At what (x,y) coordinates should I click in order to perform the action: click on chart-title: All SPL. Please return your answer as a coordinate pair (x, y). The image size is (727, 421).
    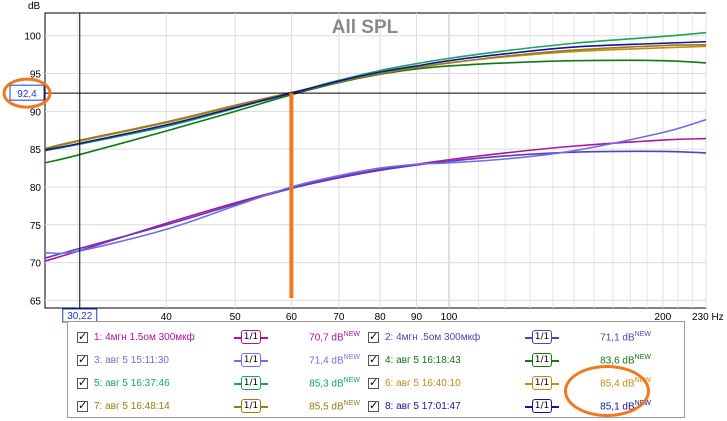
    Looking at the image, I should click on (365, 27).